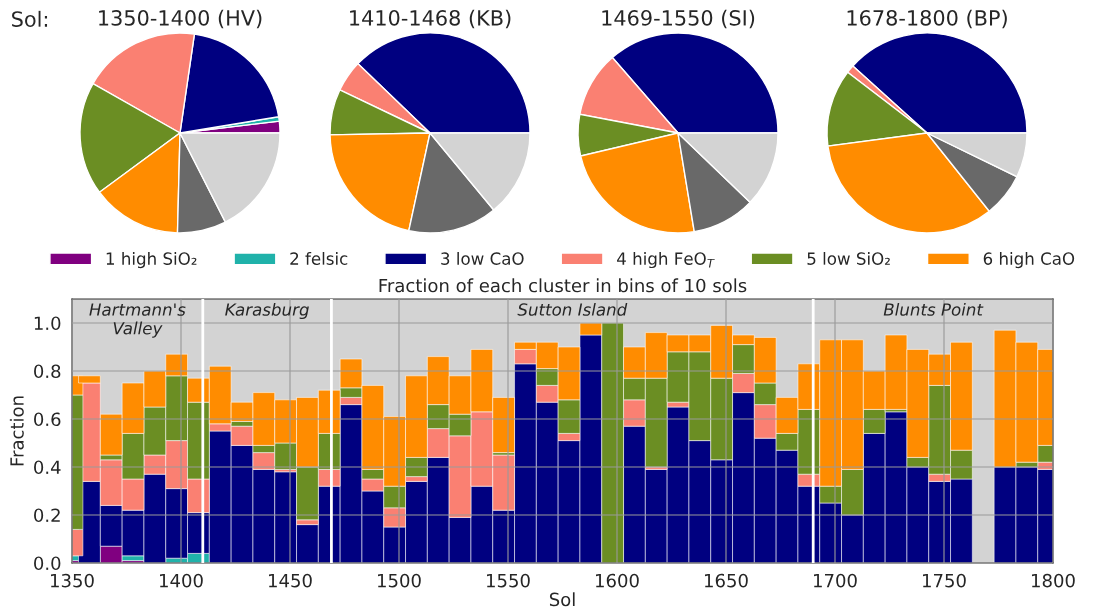 Image resolution: width=1093 pixels, height=610 pixels. Describe the element at coordinates (835, 580) in the screenshot. I see `x-tick-label: 1700` at that location.